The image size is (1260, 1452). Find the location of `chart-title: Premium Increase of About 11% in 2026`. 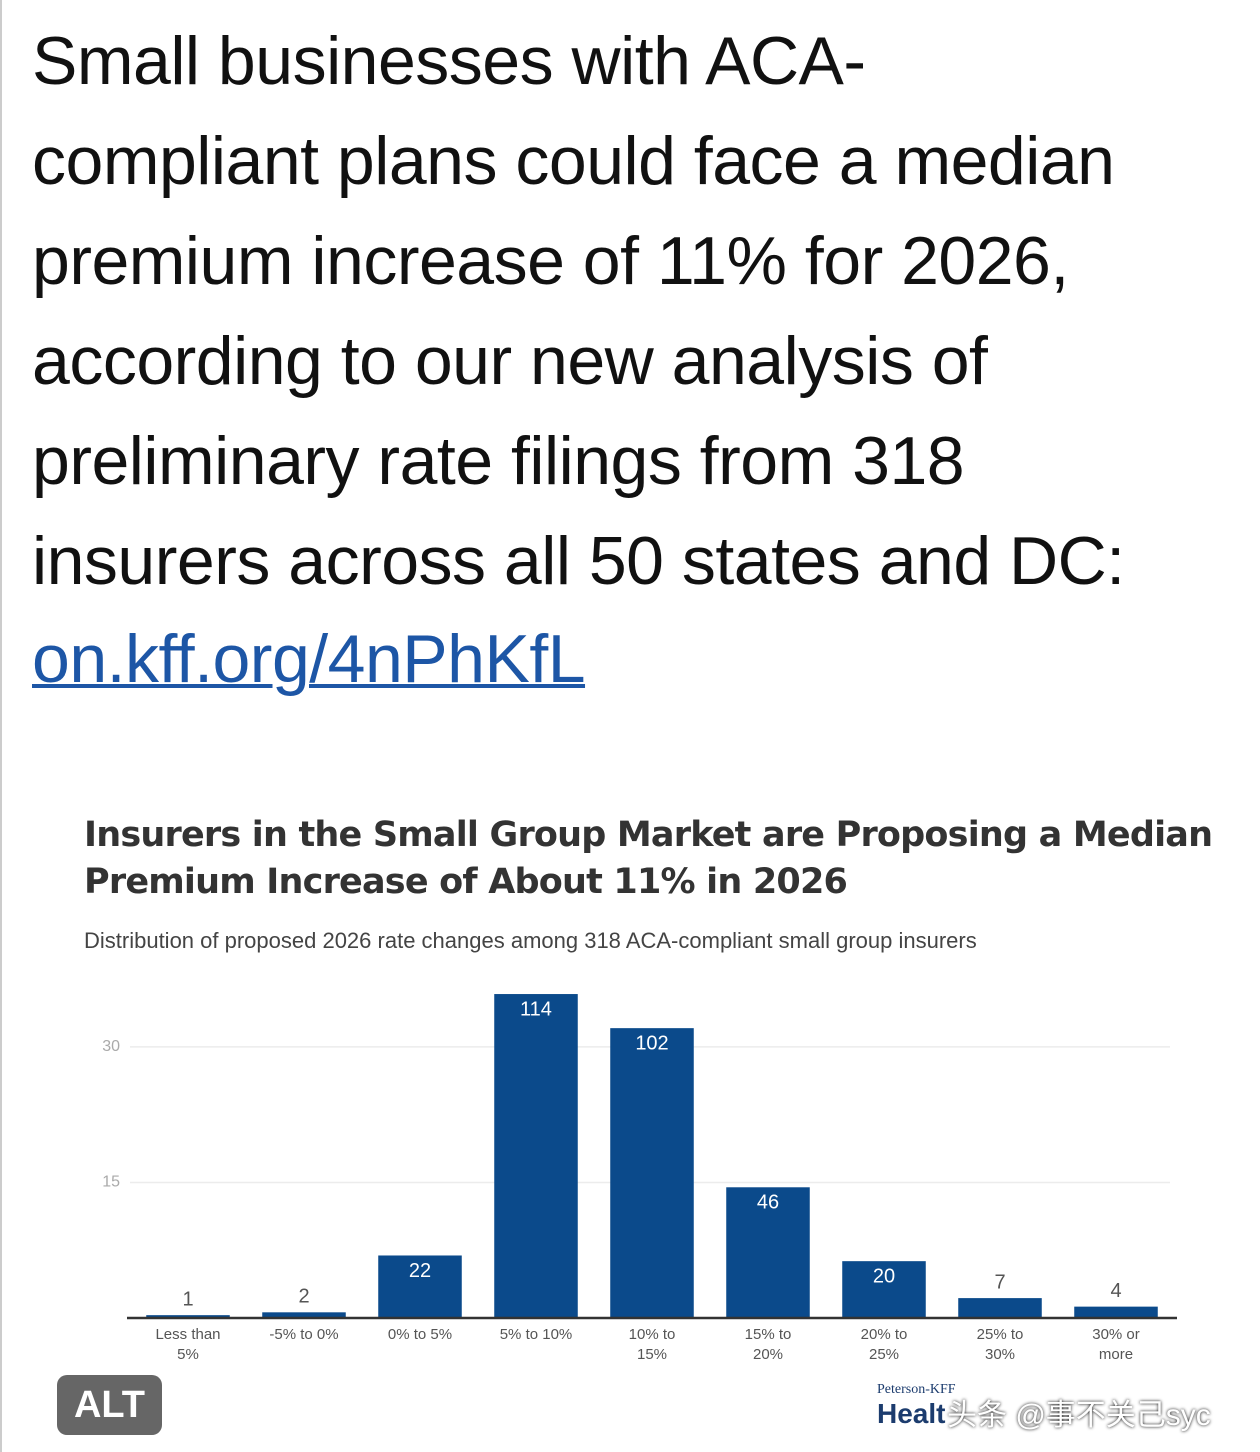

chart-title: Premium Increase of About 11% in 2026 is located at coordinates (466, 882).